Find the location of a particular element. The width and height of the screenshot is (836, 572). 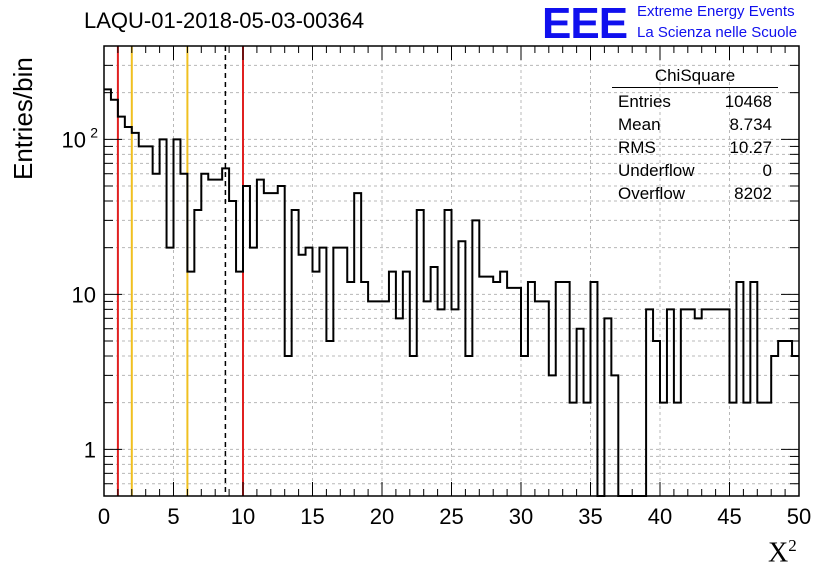

x-tick-label: 25 is located at coordinates (451, 516).